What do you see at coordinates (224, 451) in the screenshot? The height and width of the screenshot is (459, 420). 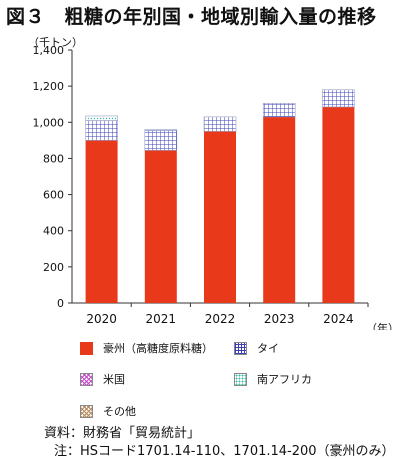 I see `footnote: 注：HSコード1701.14-110、1701.14-200（豪州のみ）` at bounding box center [224, 451].